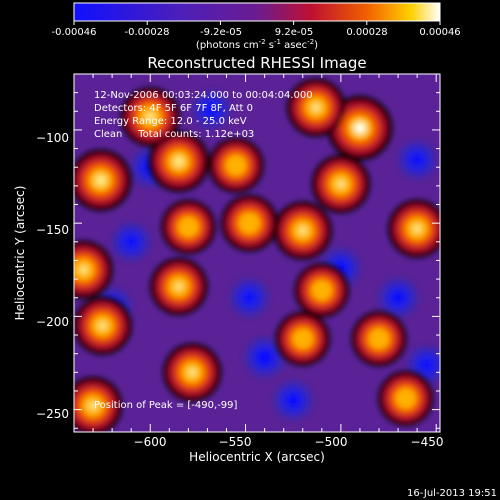 Image resolution: width=500 pixels, height=500 pixels. What do you see at coordinates (174, 134) in the screenshot?
I see `annotation-clean-counts: Clean Total counts: 1.12e+03` at bounding box center [174, 134].